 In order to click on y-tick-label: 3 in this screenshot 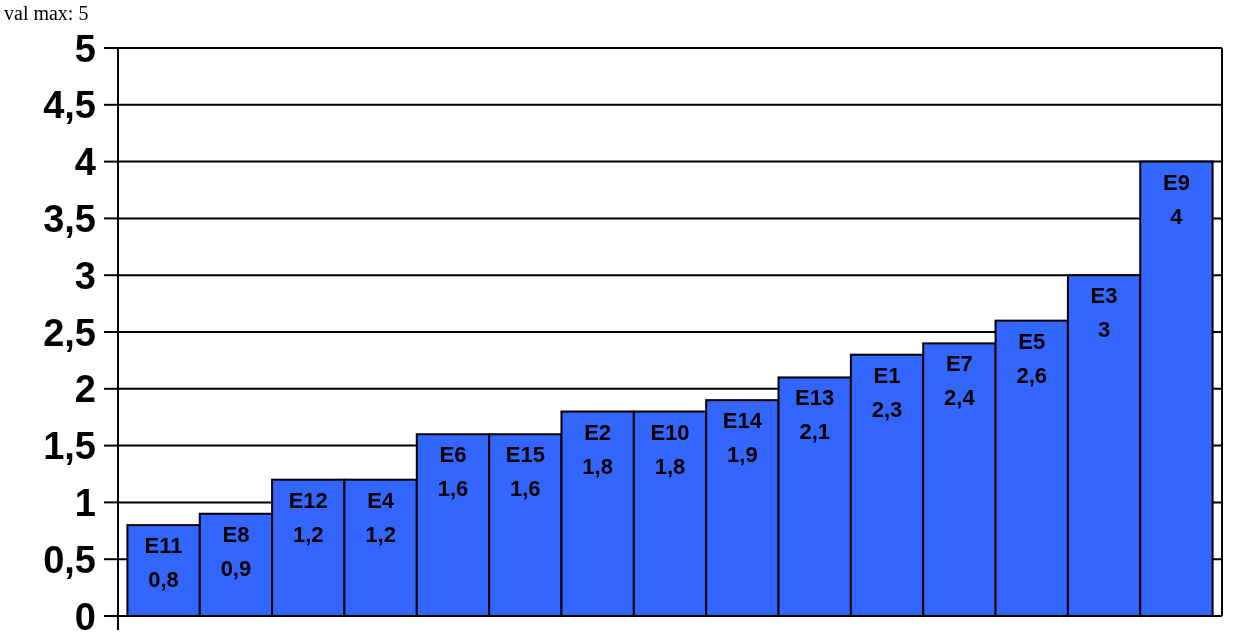, I will do `click(85, 275)`.